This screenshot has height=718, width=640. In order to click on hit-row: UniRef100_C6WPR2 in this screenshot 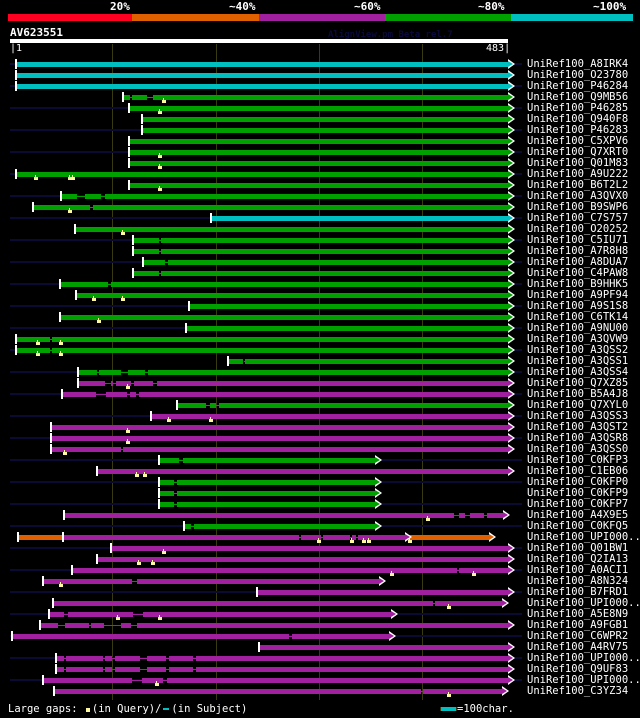, I will do `click(320, 636)`.